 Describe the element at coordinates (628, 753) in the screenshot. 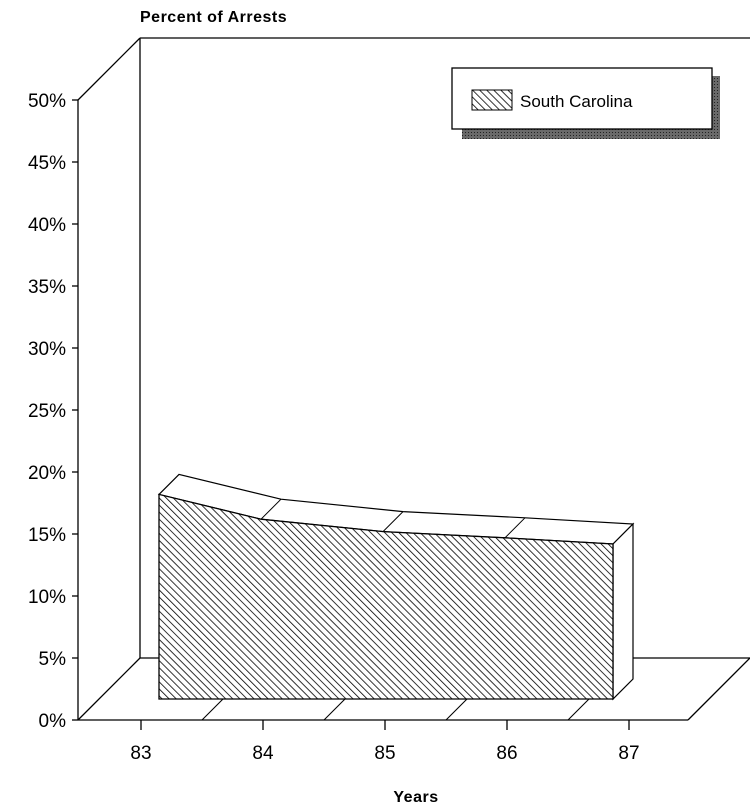

I see `x-tick-label: 87` at that location.